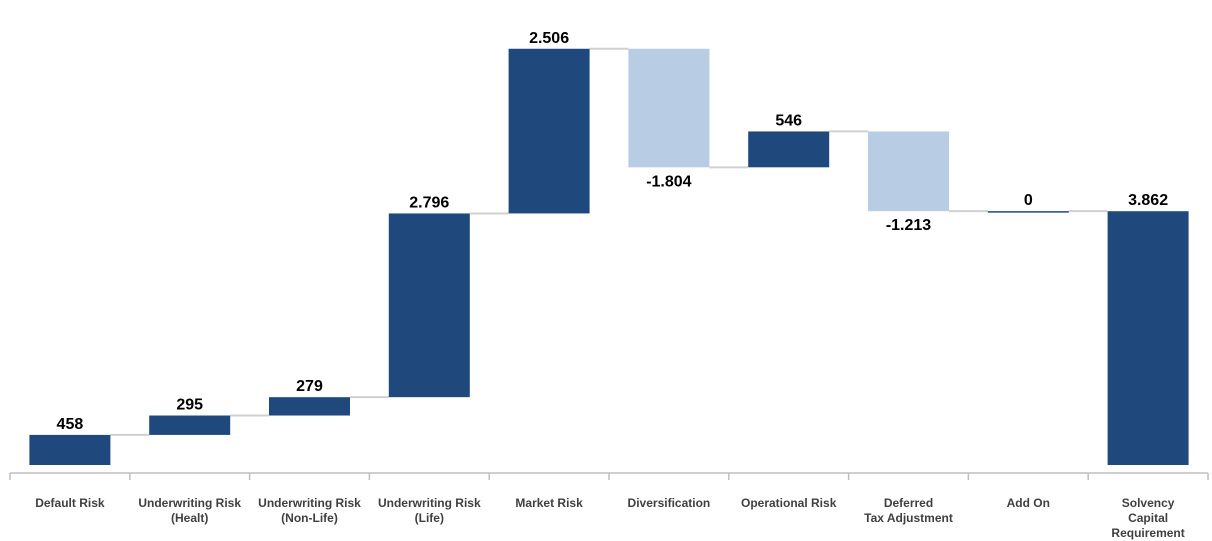 The height and width of the screenshot is (541, 1212). Describe the element at coordinates (789, 149) in the screenshot. I see `bar-operational-risk` at that location.